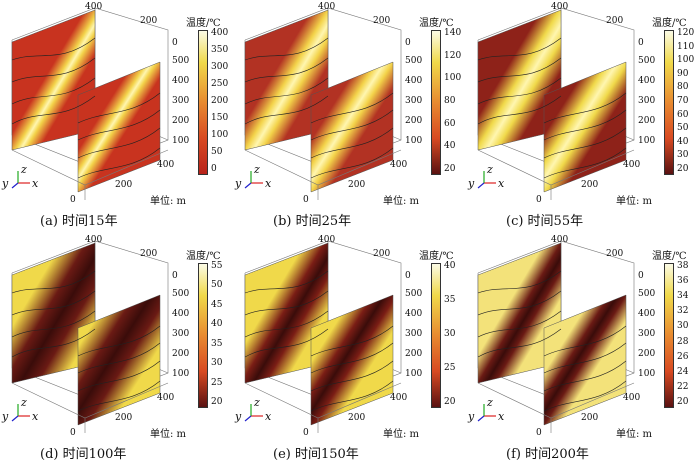 The width and height of the screenshot is (700, 467). What do you see at coordinates (450, 368) in the screenshot?
I see `colorbar-tick: 25` at bounding box center [450, 368].